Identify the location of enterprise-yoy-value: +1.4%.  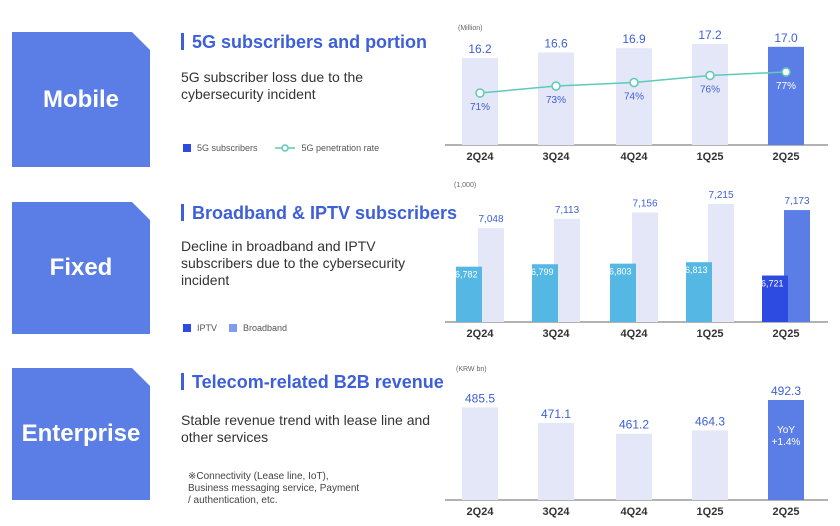
(786, 442).